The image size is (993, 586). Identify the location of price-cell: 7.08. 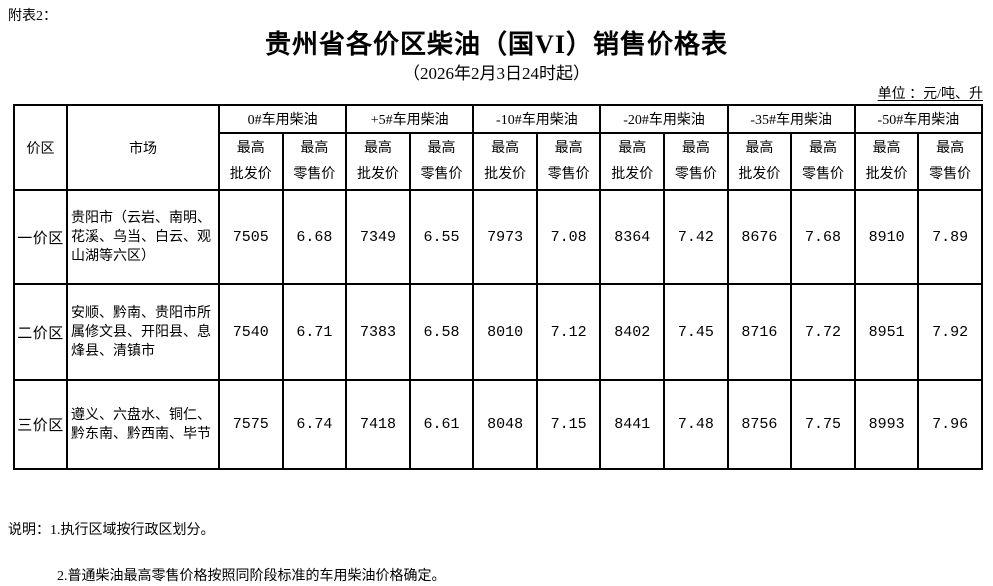
(568, 237).